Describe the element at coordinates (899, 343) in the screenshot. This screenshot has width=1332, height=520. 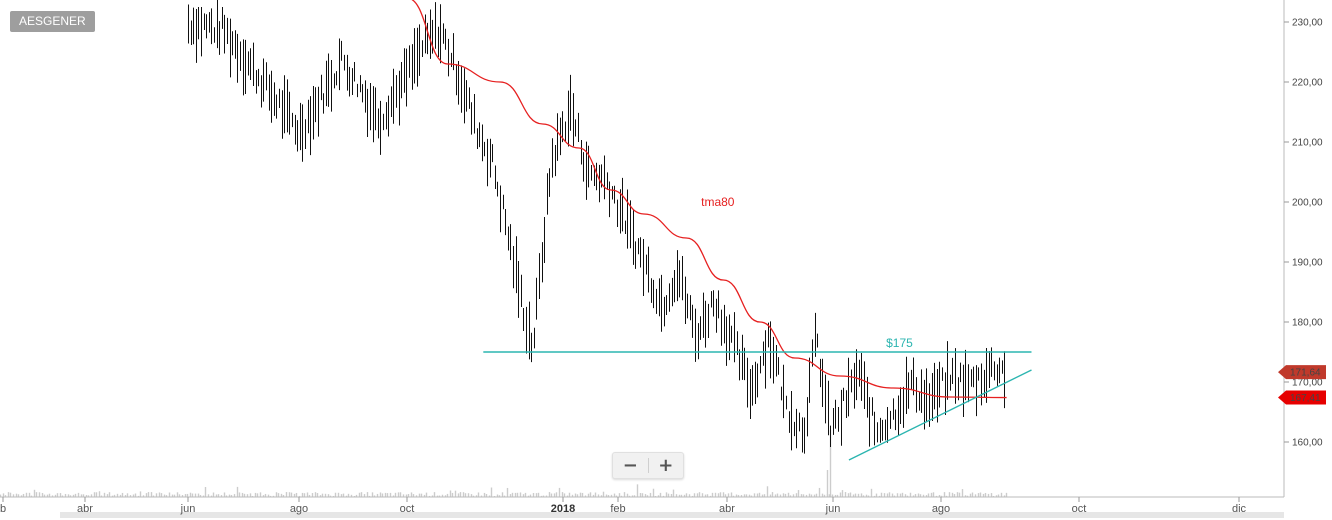
I see `resistance-label: $175` at that location.